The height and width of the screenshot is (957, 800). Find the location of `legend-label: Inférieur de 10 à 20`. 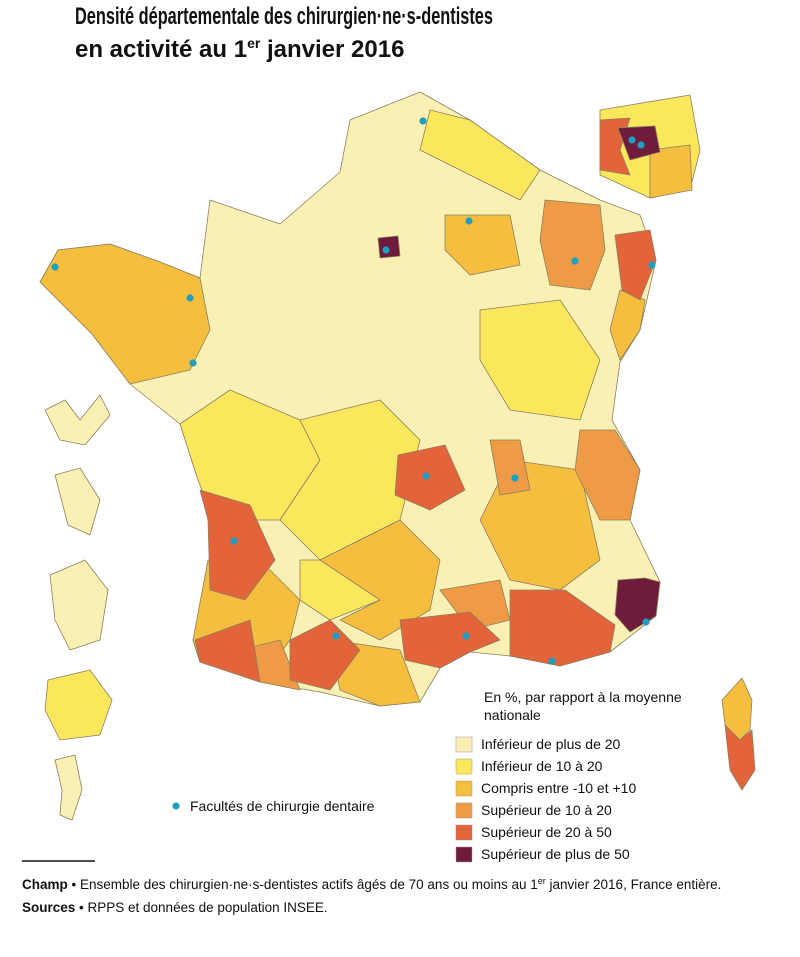

legend-label: Inférieur de 10 à 20 is located at coordinates (542, 766).